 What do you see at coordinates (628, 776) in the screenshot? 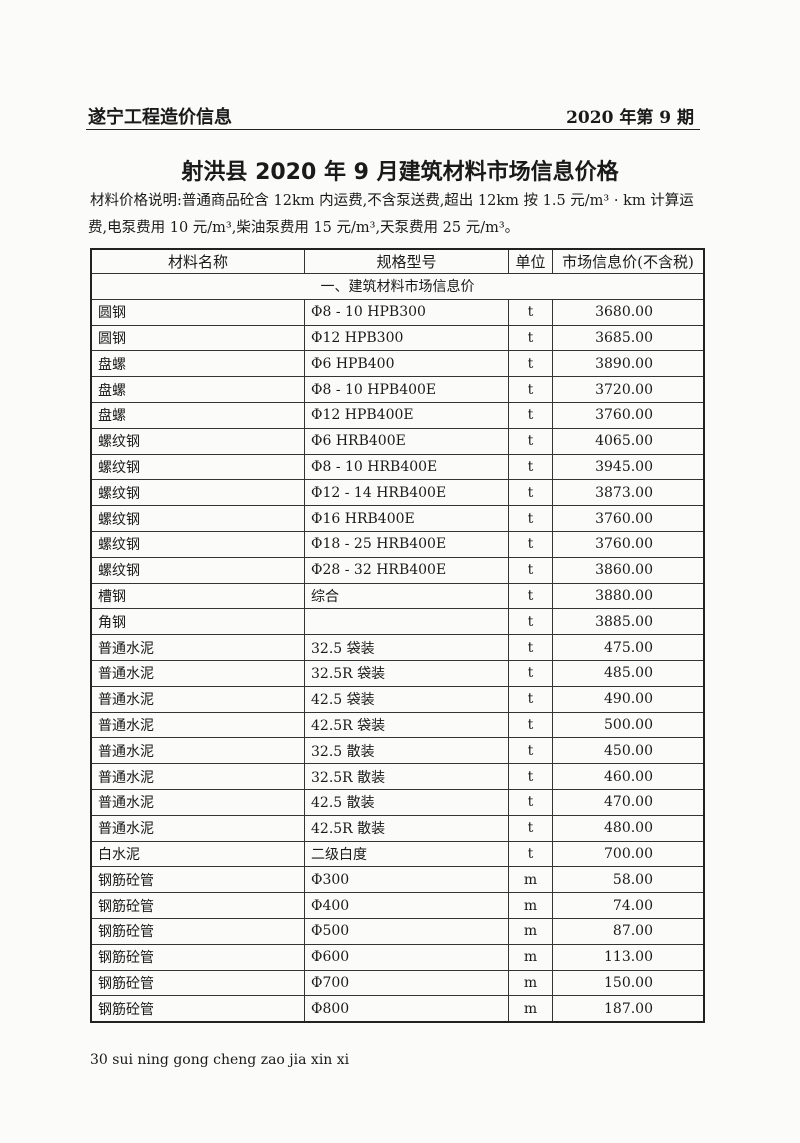
I see `price: 460.00` at bounding box center [628, 776].